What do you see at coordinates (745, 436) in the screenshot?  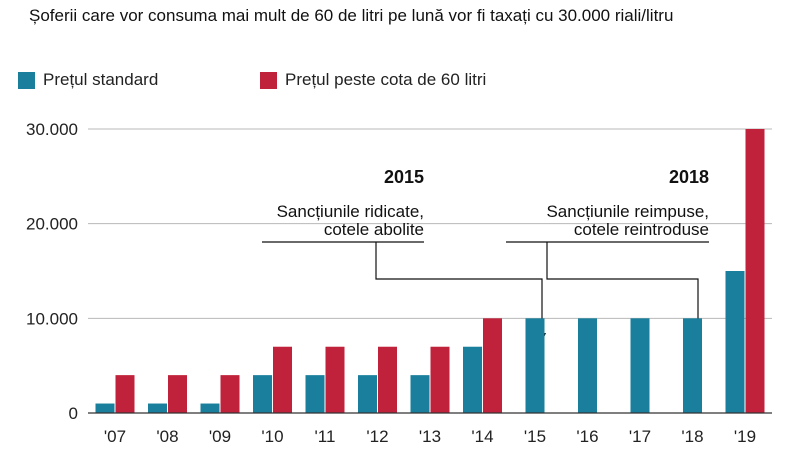 I see `x-tick-label: '19` at bounding box center [745, 436].